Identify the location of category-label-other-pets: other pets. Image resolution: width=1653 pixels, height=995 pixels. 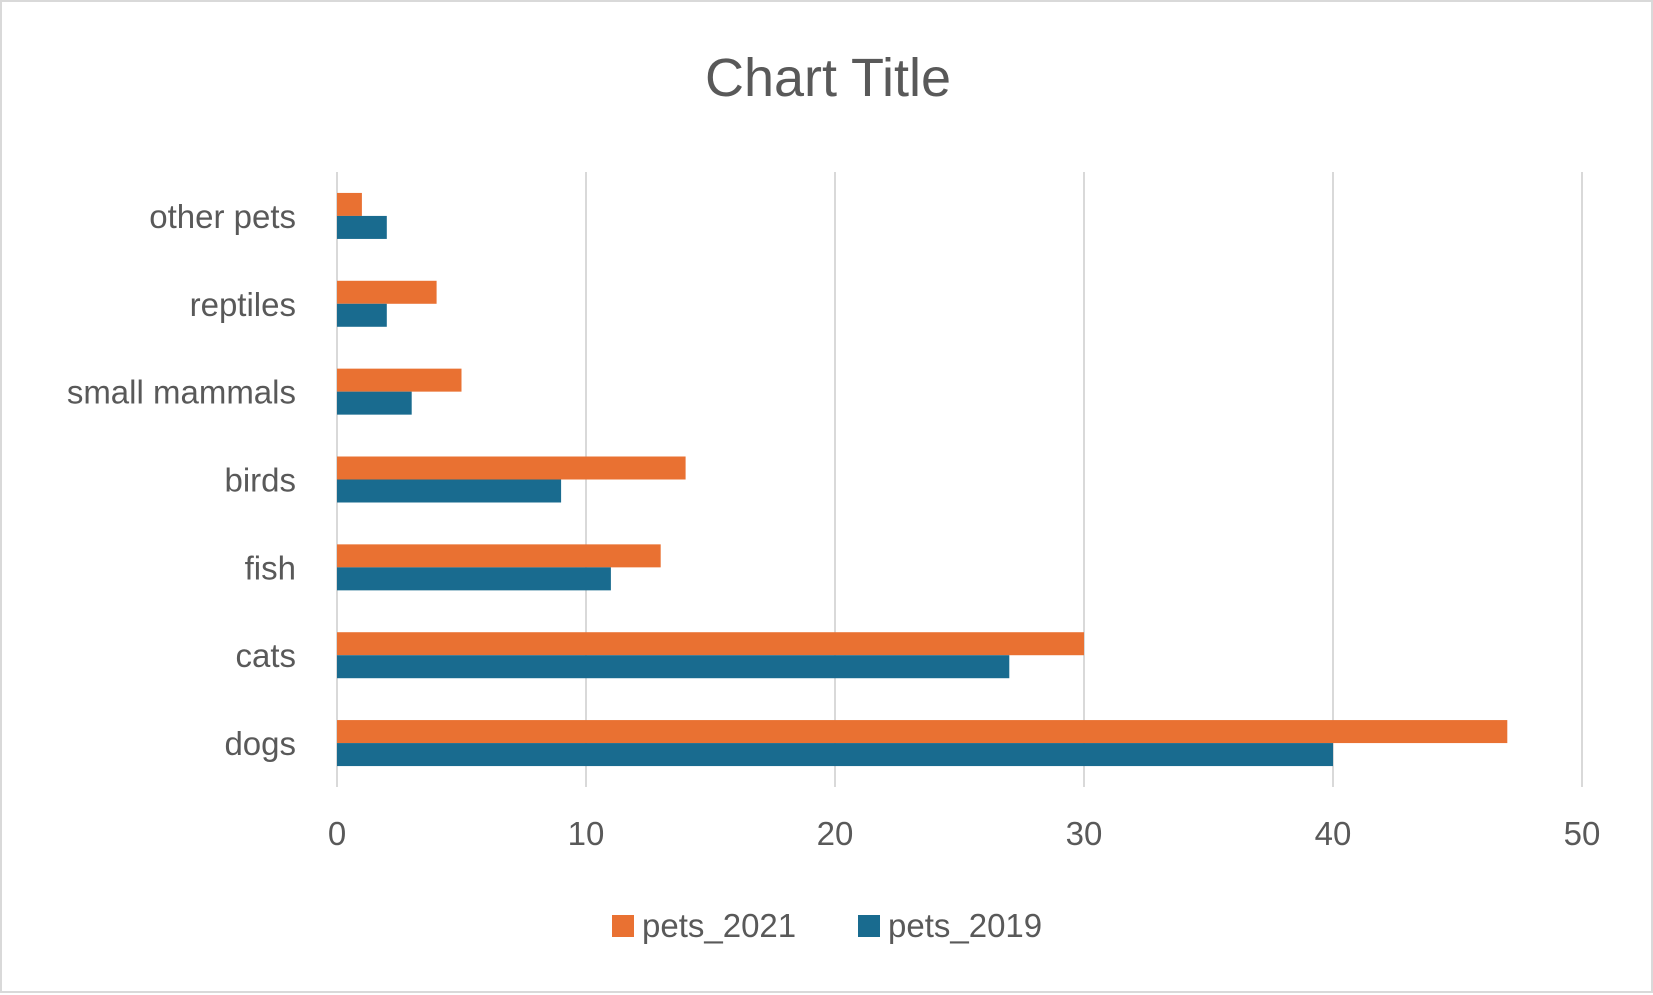
(222, 216).